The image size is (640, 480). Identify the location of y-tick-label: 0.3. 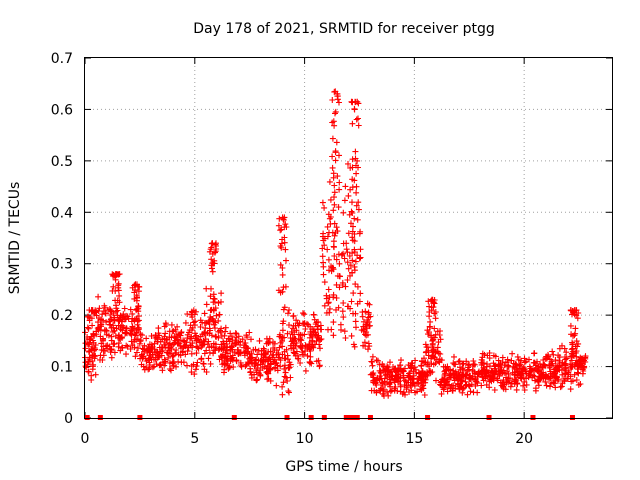
(62, 265).